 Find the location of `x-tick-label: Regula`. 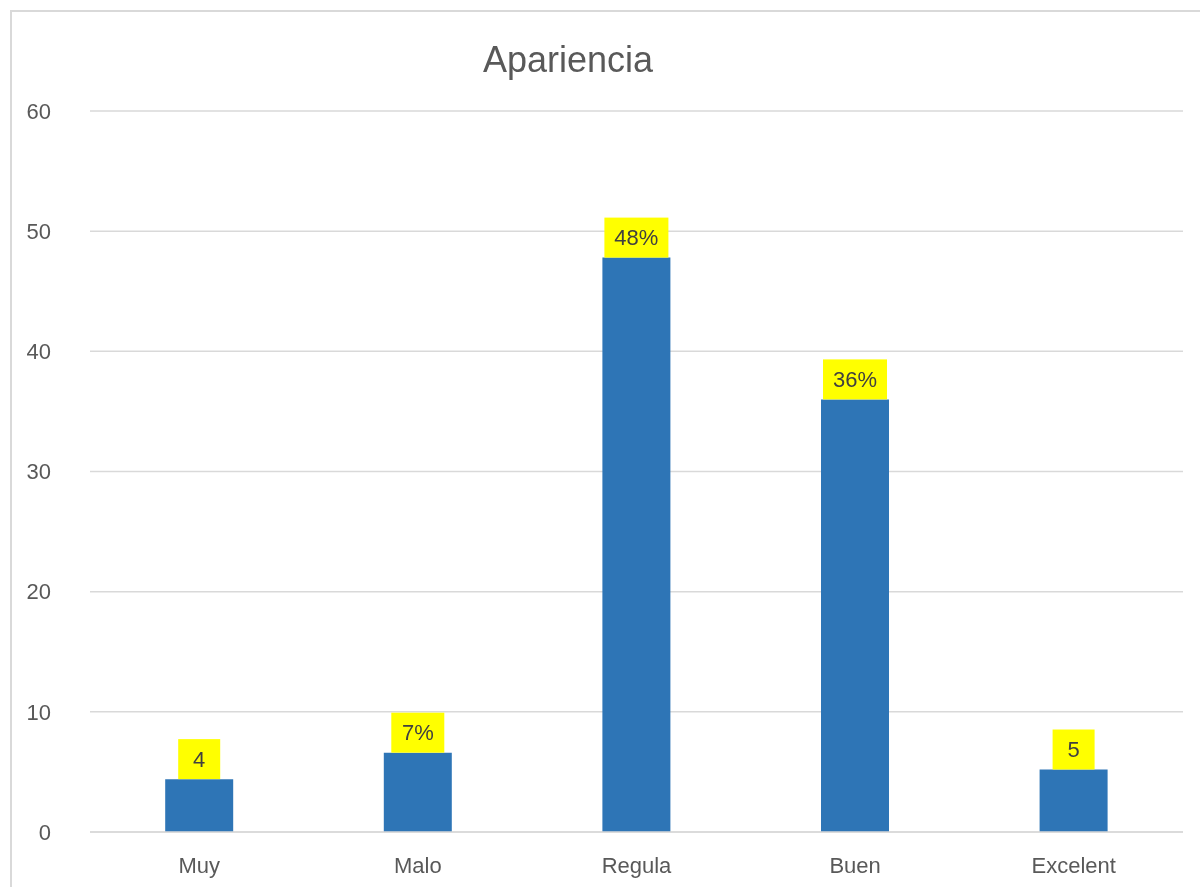

x-tick-label: Regula is located at coordinates (637, 865).